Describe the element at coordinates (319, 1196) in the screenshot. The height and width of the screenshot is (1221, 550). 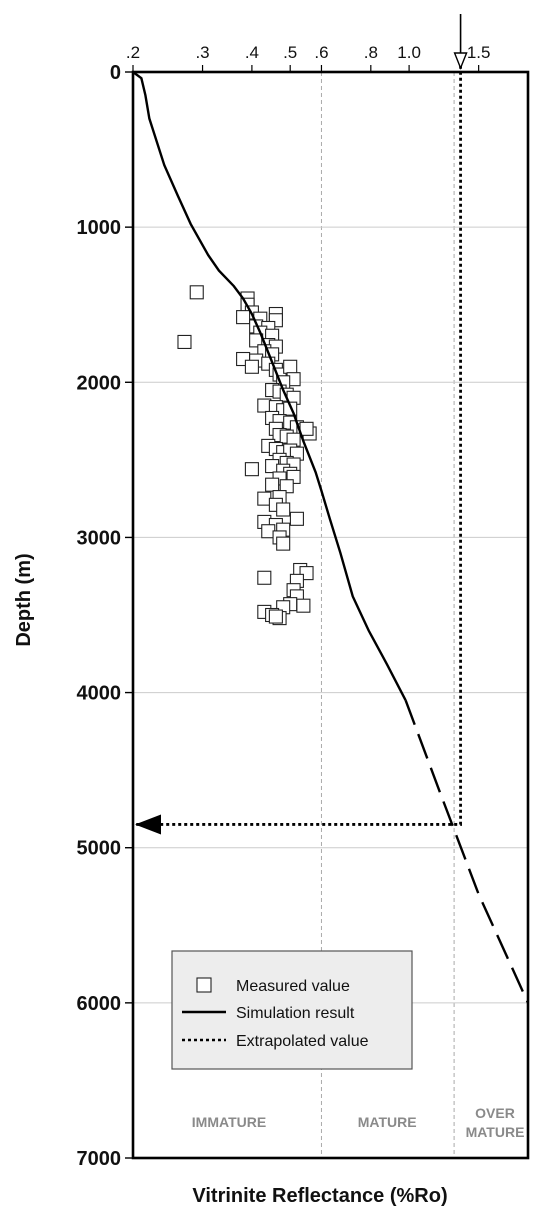
I see `x-axis-label: Vitrinite Reflectance (%Ro)` at that location.